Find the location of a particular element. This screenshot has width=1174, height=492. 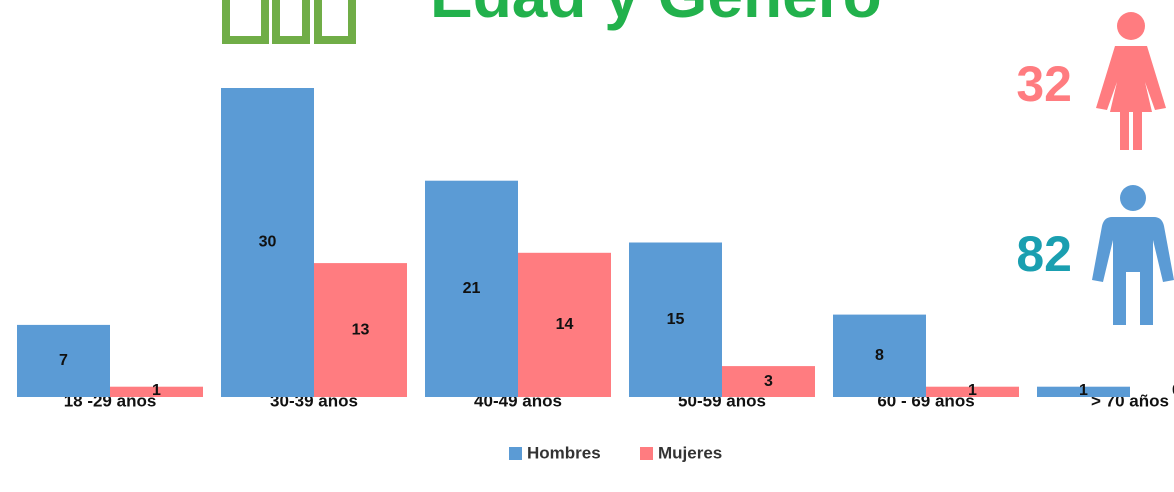

data-label: 21 is located at coordinates (472, 288).